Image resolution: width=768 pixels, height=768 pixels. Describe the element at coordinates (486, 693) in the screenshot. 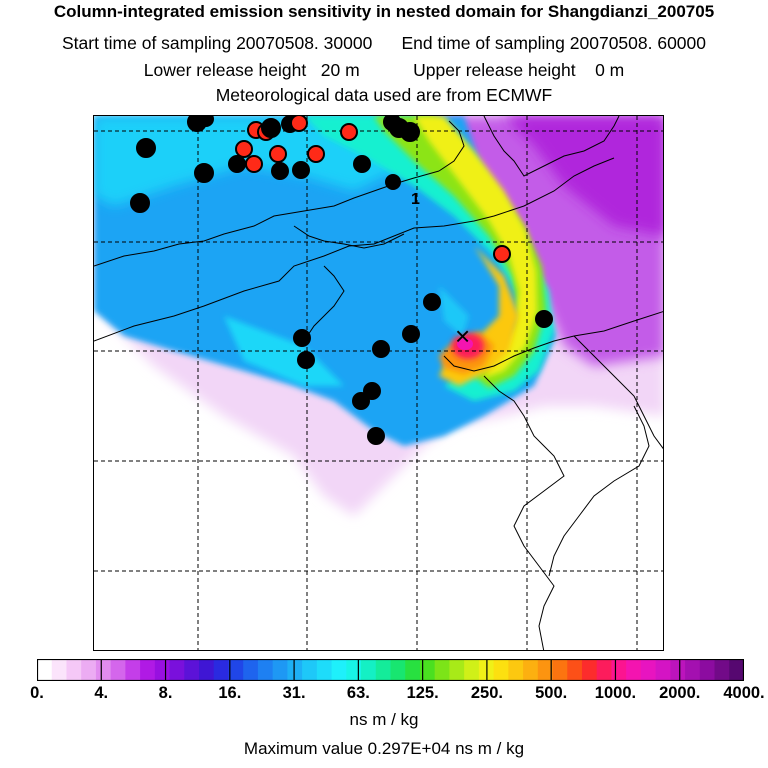

I see `colorbar-tick-label: 250.` at that location.